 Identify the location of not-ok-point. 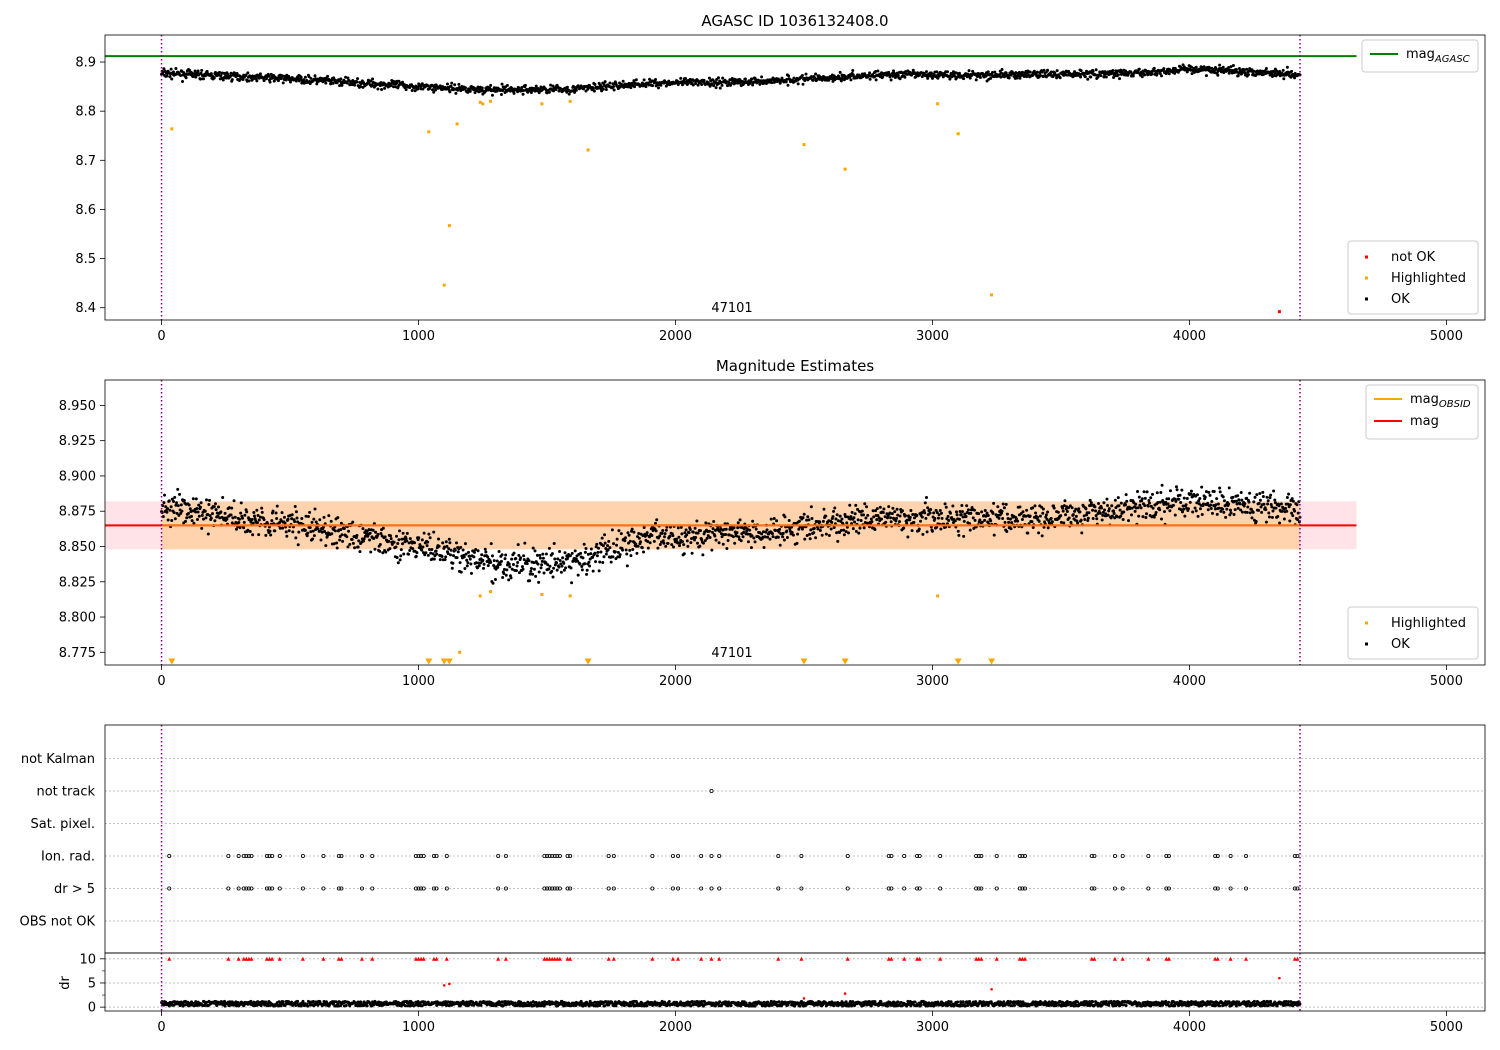
(1279, 312).